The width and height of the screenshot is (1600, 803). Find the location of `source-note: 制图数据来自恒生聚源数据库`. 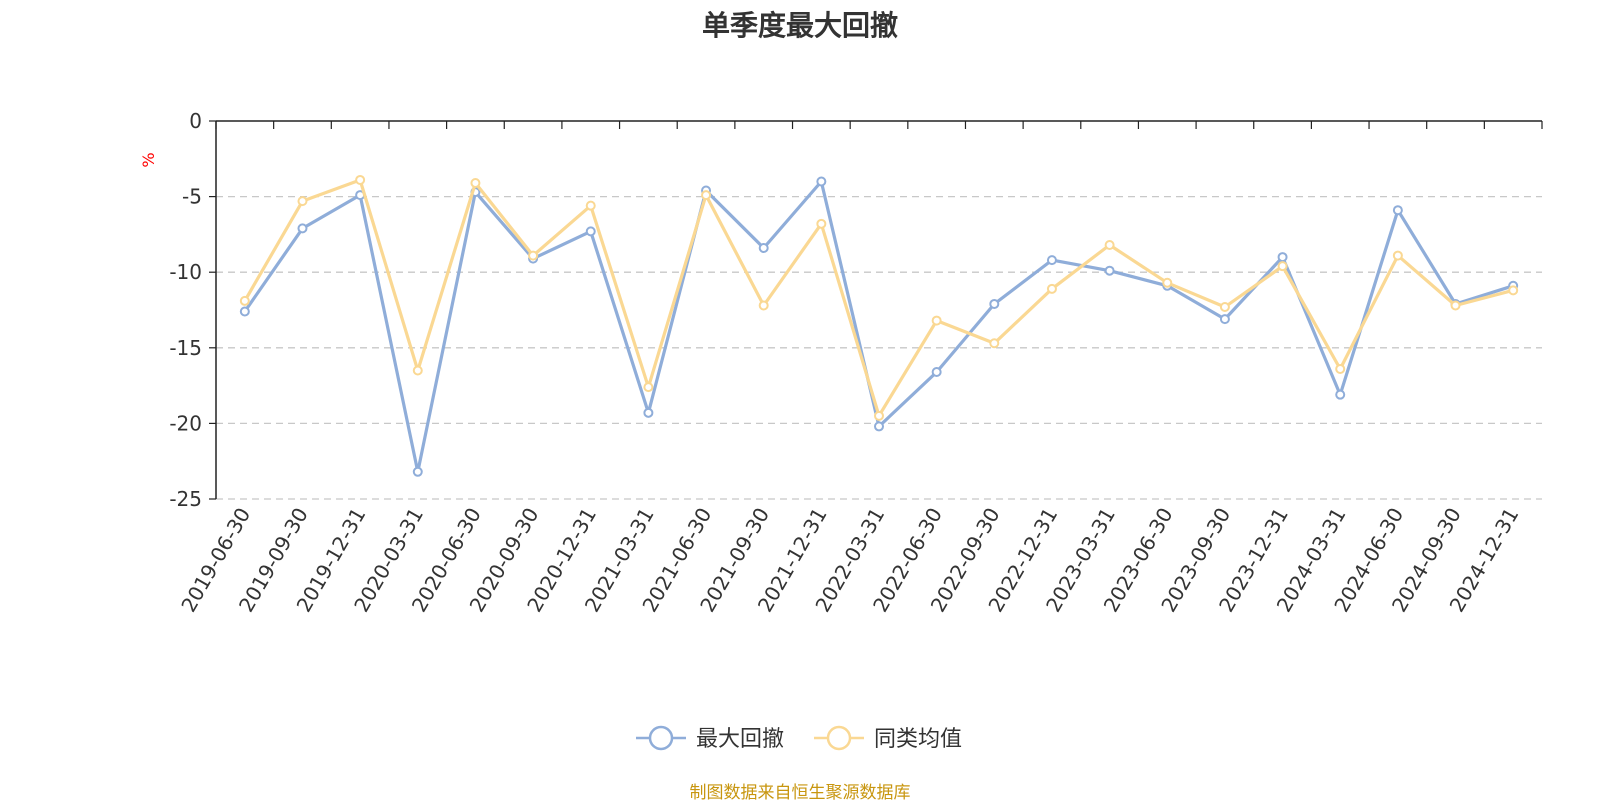

source-note: 制图数据来自恒生聚源数据库 is located at coordinates (800, 793).